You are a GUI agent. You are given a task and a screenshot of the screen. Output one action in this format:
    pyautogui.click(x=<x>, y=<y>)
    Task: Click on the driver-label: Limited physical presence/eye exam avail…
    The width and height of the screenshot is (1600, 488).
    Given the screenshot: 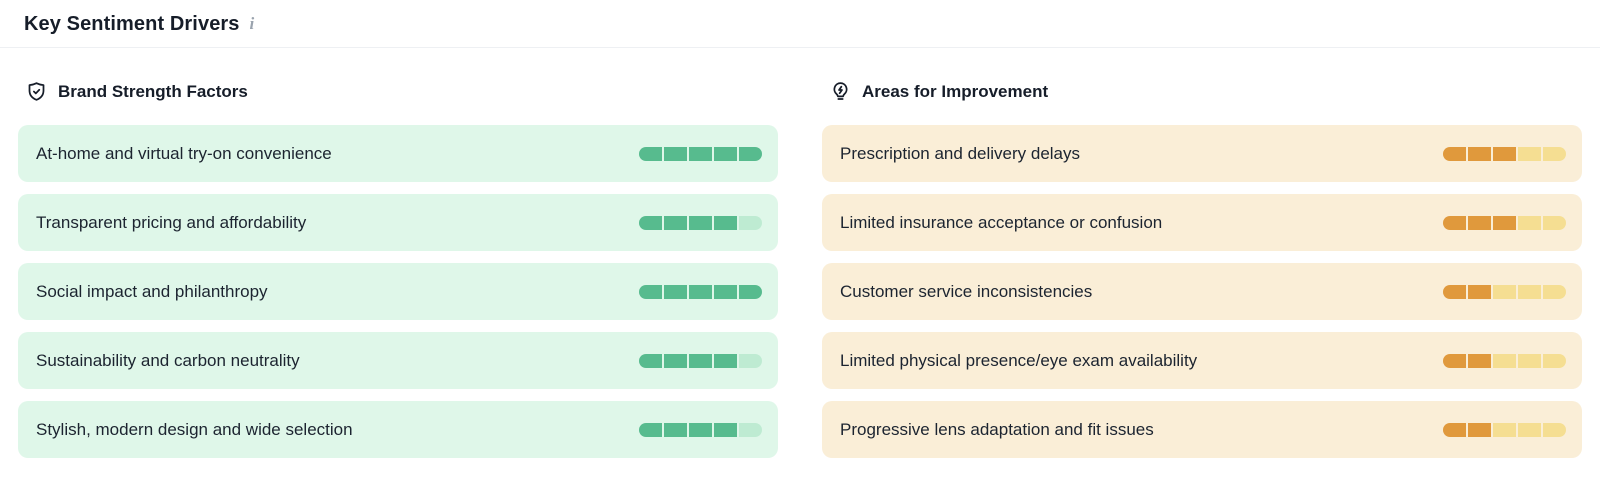 What is the action you would take?
    pyautogui.click(x=1019, y=360)
    